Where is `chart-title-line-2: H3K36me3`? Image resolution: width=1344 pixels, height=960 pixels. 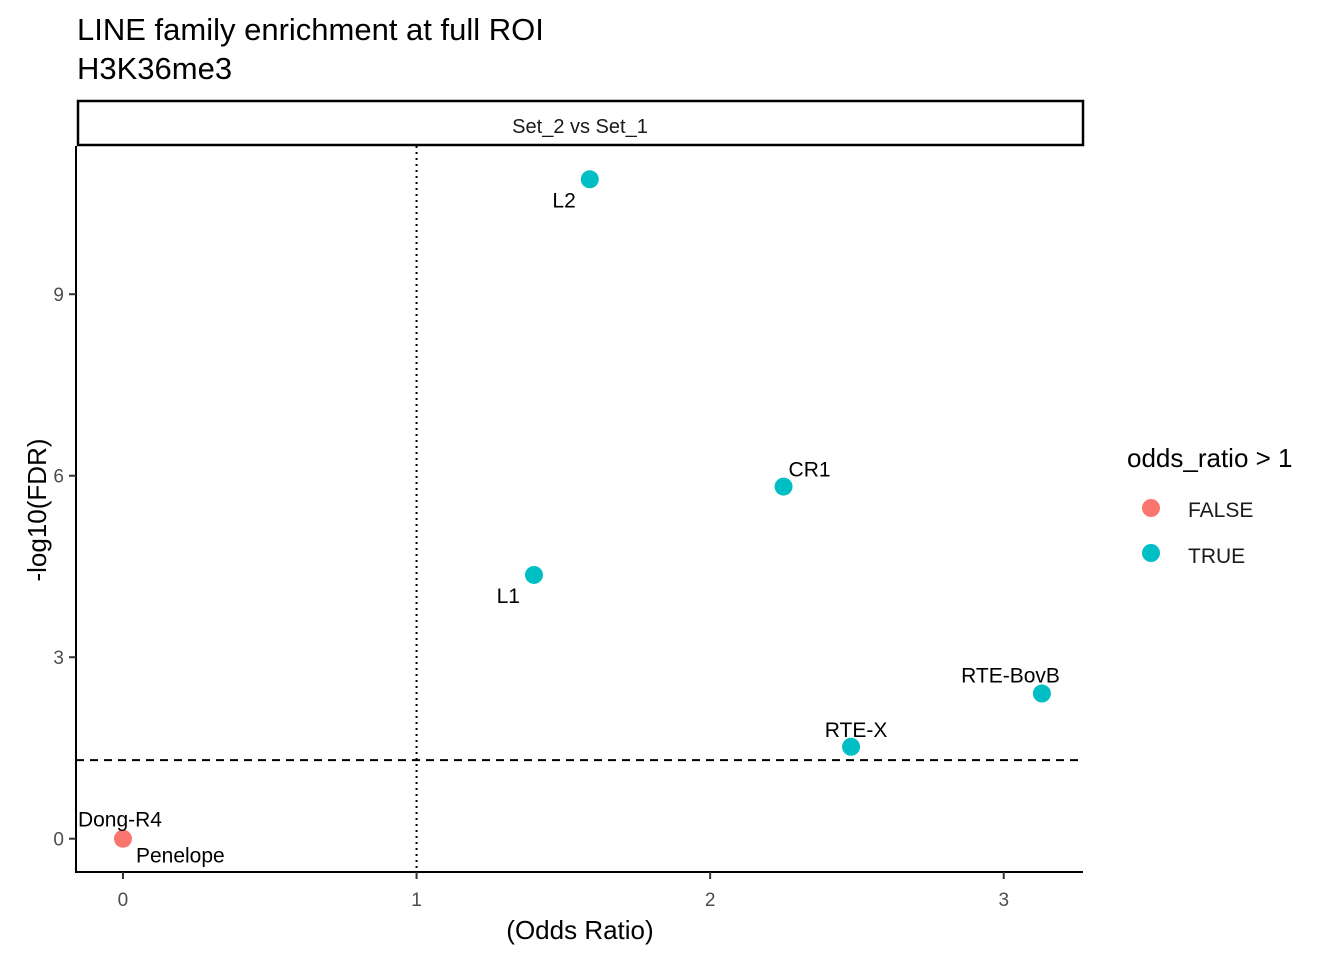 chart-title-line-2: H3K36me3 is located at coordinates (154, 68).